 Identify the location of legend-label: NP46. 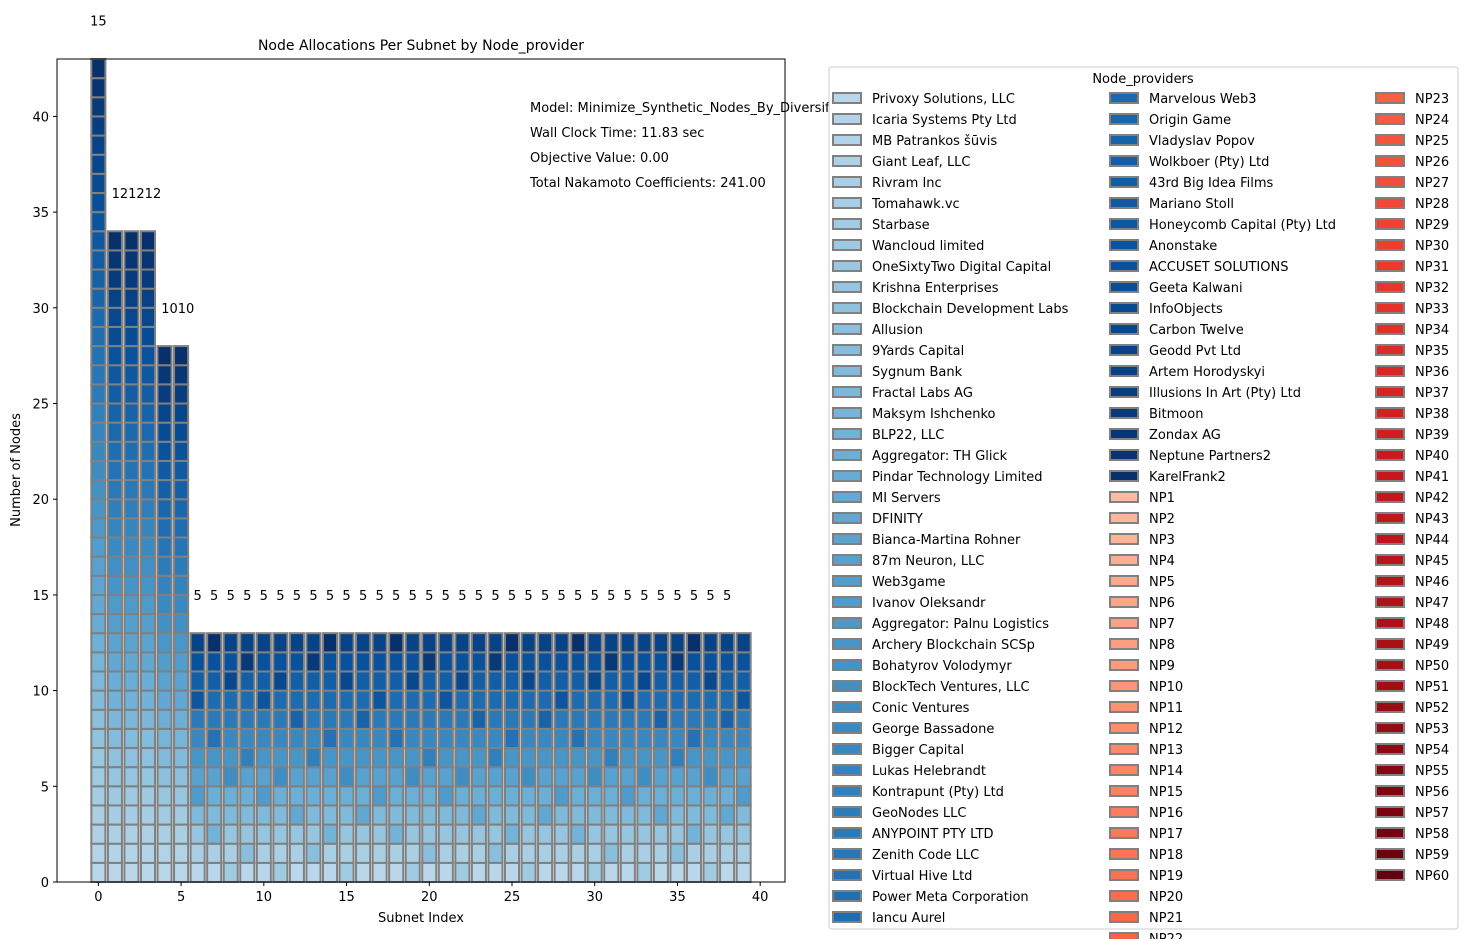
(1432, 582).